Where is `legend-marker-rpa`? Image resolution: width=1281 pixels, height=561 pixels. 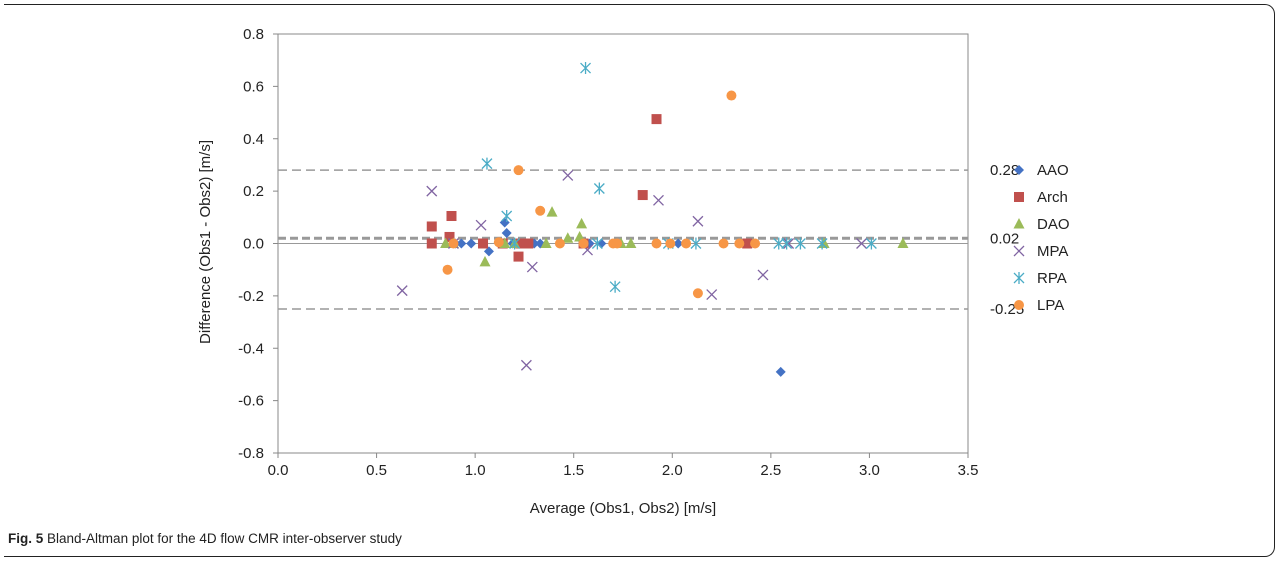 legend-marker-rpa is located at coordinates (1019, 278).